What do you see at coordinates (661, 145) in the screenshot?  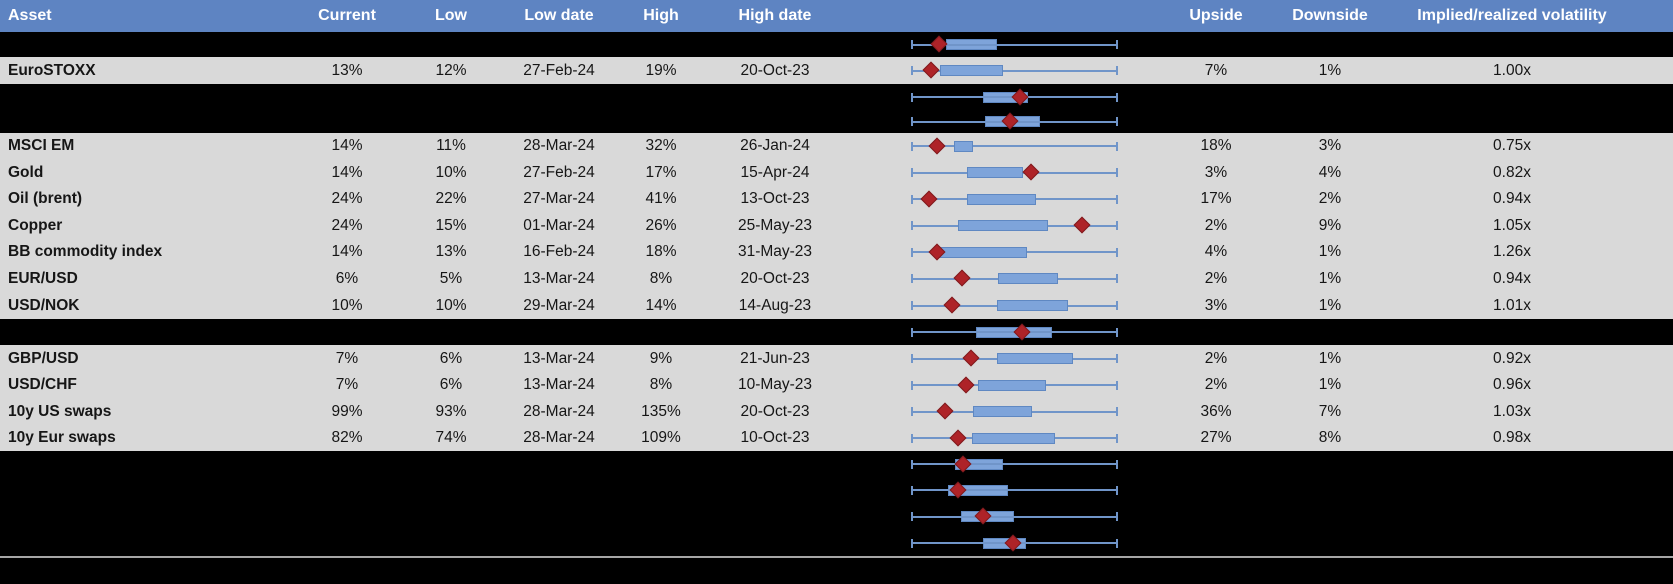 I see `high-cell: 32%` at bounding box center [661, 145].